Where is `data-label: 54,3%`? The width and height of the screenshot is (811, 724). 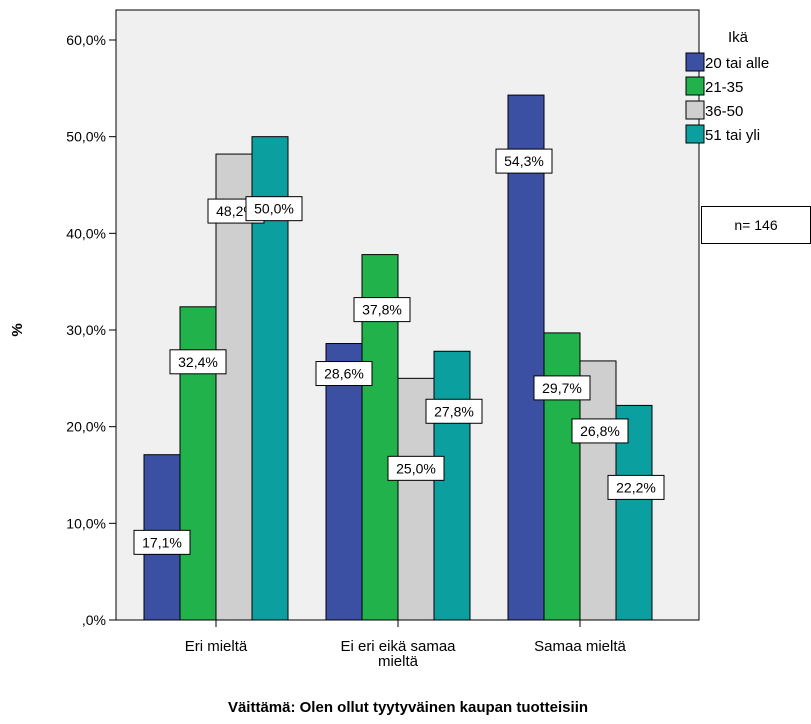
data-label: 54,3% is located at coordinates (524, 161).